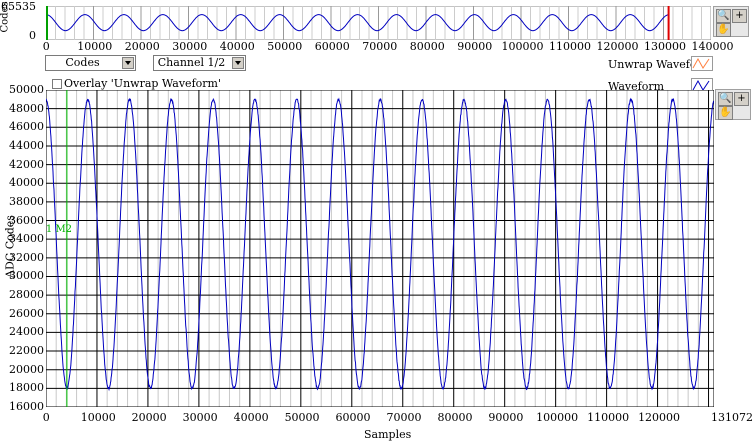 This screenshot has width=752, height=441. Describe the element at coordinates (26, 164) in the screenshot. I see `main-ytick-label: 42000` at that location.